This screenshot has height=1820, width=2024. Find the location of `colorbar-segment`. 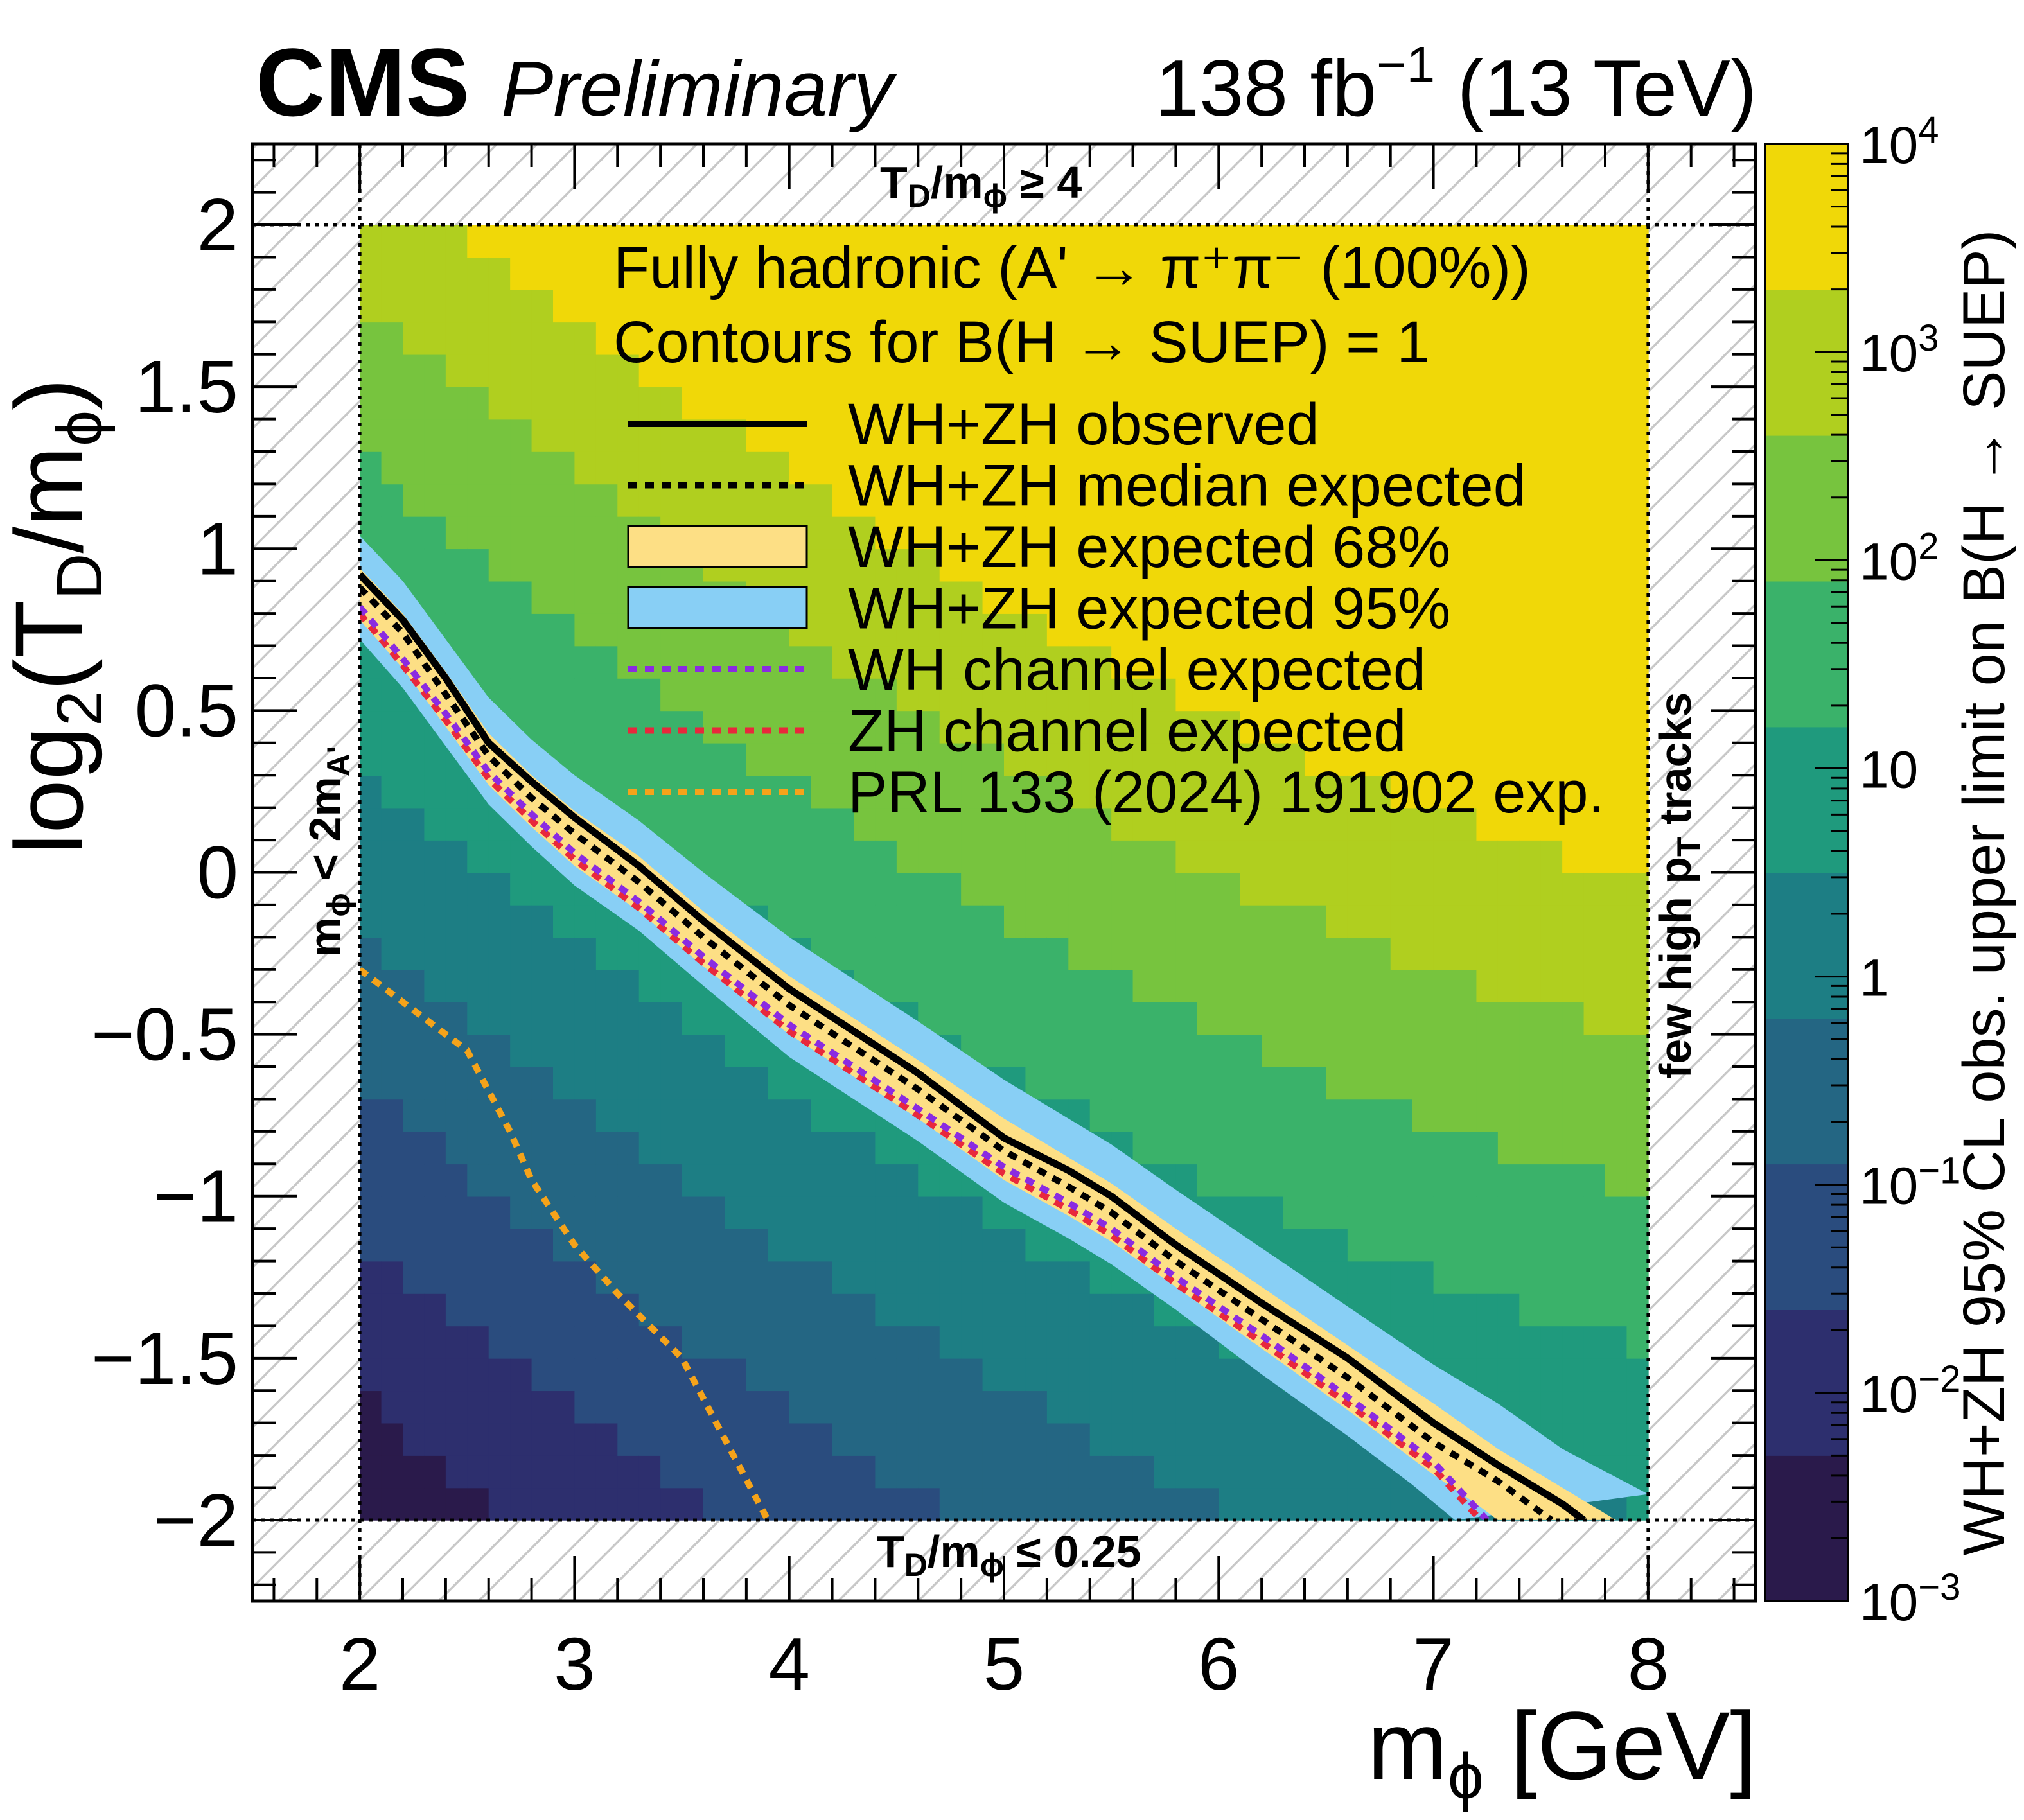

colorbar-segment is located at coordinates (1806, 1091).